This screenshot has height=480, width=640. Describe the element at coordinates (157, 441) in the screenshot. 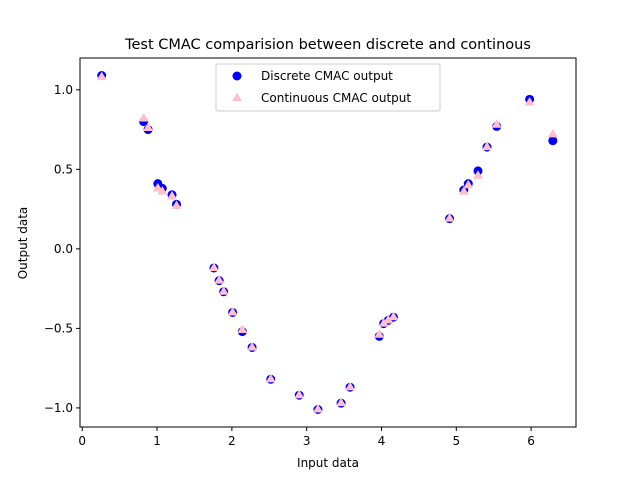

I see `x-tick-label: 1` at that location.